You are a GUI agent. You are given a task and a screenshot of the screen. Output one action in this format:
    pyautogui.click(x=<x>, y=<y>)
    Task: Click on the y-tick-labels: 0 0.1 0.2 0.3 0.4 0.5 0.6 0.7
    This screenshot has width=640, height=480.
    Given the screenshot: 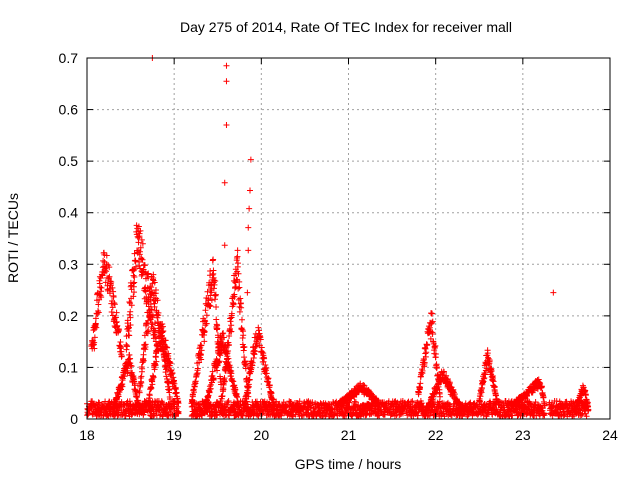 What is the action you would take?
    pyautogui.click(x=69, y=238)
    